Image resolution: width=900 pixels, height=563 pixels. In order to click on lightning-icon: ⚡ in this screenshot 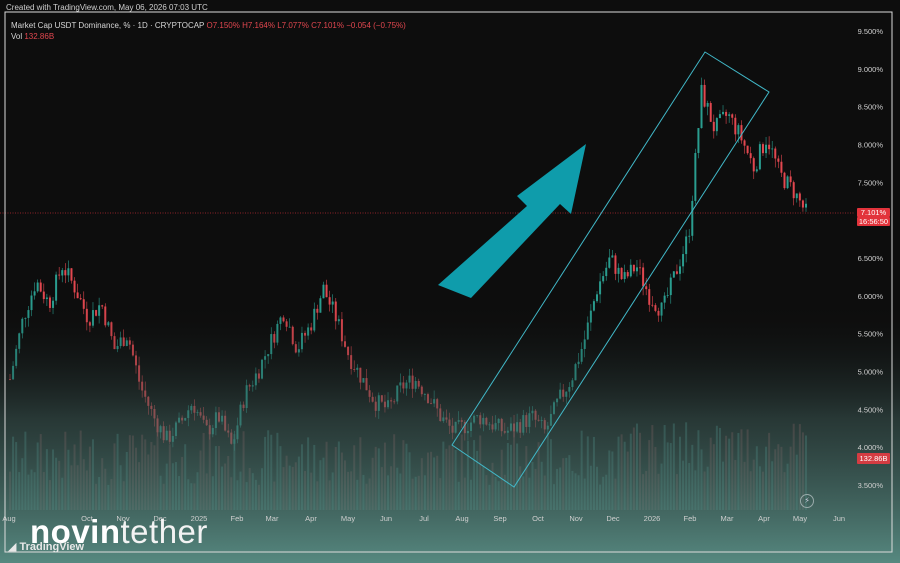, I will do `click(807, 501)`.